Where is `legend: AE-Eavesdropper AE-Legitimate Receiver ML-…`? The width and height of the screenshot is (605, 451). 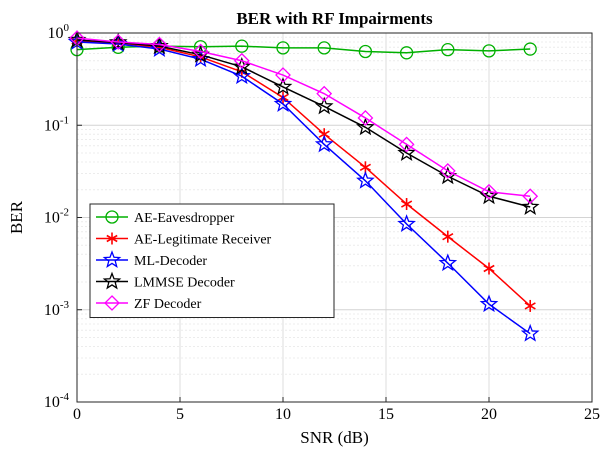
legend: AE-Eavesdropper AE-Legitimate Receiver ML-… is located at coordinates (212, 260).